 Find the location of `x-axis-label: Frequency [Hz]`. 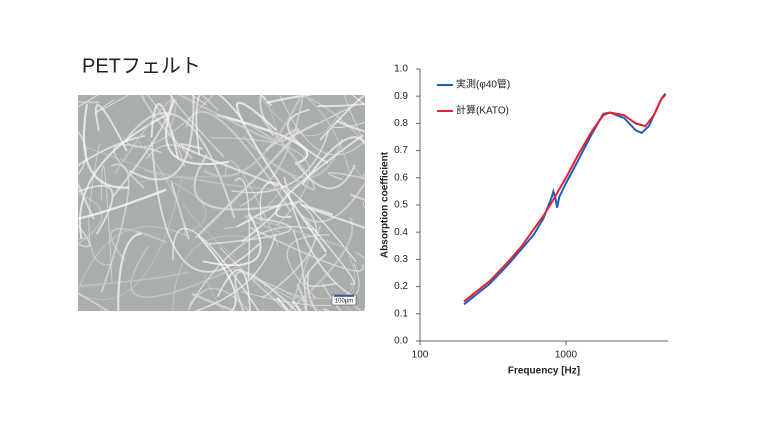

x-axis-label: Frequency [Hz] is located at coordinates (544, 371).